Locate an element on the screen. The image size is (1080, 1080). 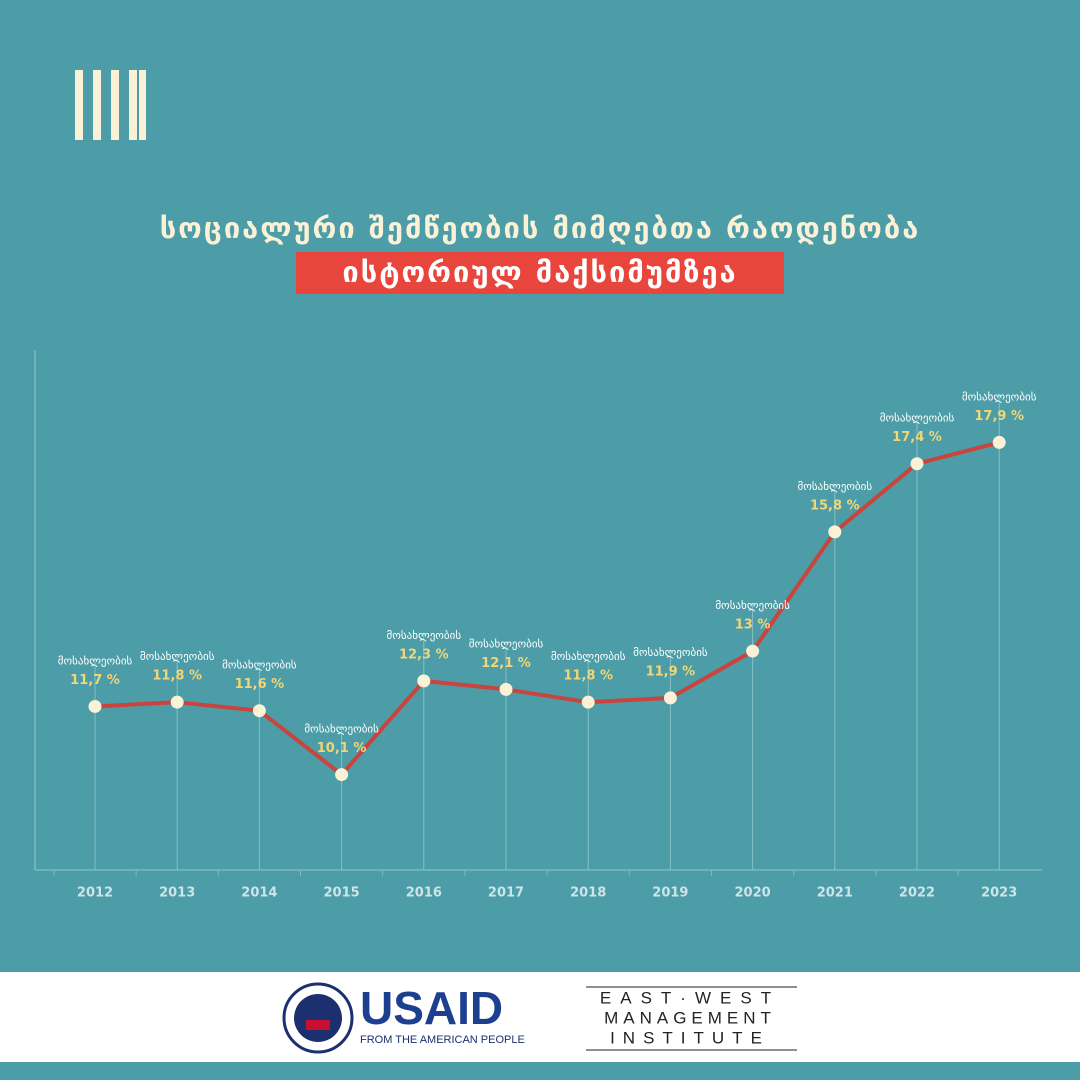
value-label: 11,9 % is located at coordinates (671, 671).